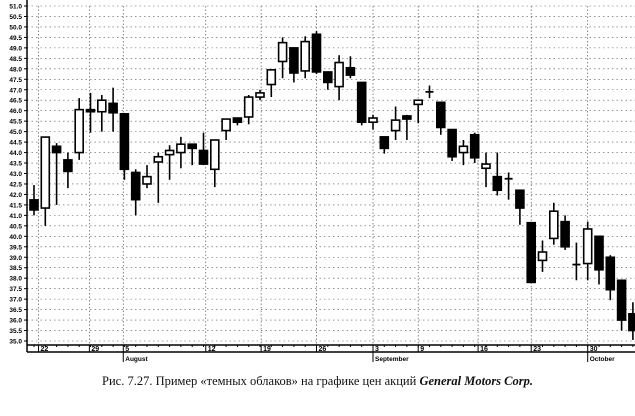 This screenshot has width=635, height=416. Describe the element at coordinates (15, 300) in the screenshot. I see `y-tick-label: 37.0` at that location.